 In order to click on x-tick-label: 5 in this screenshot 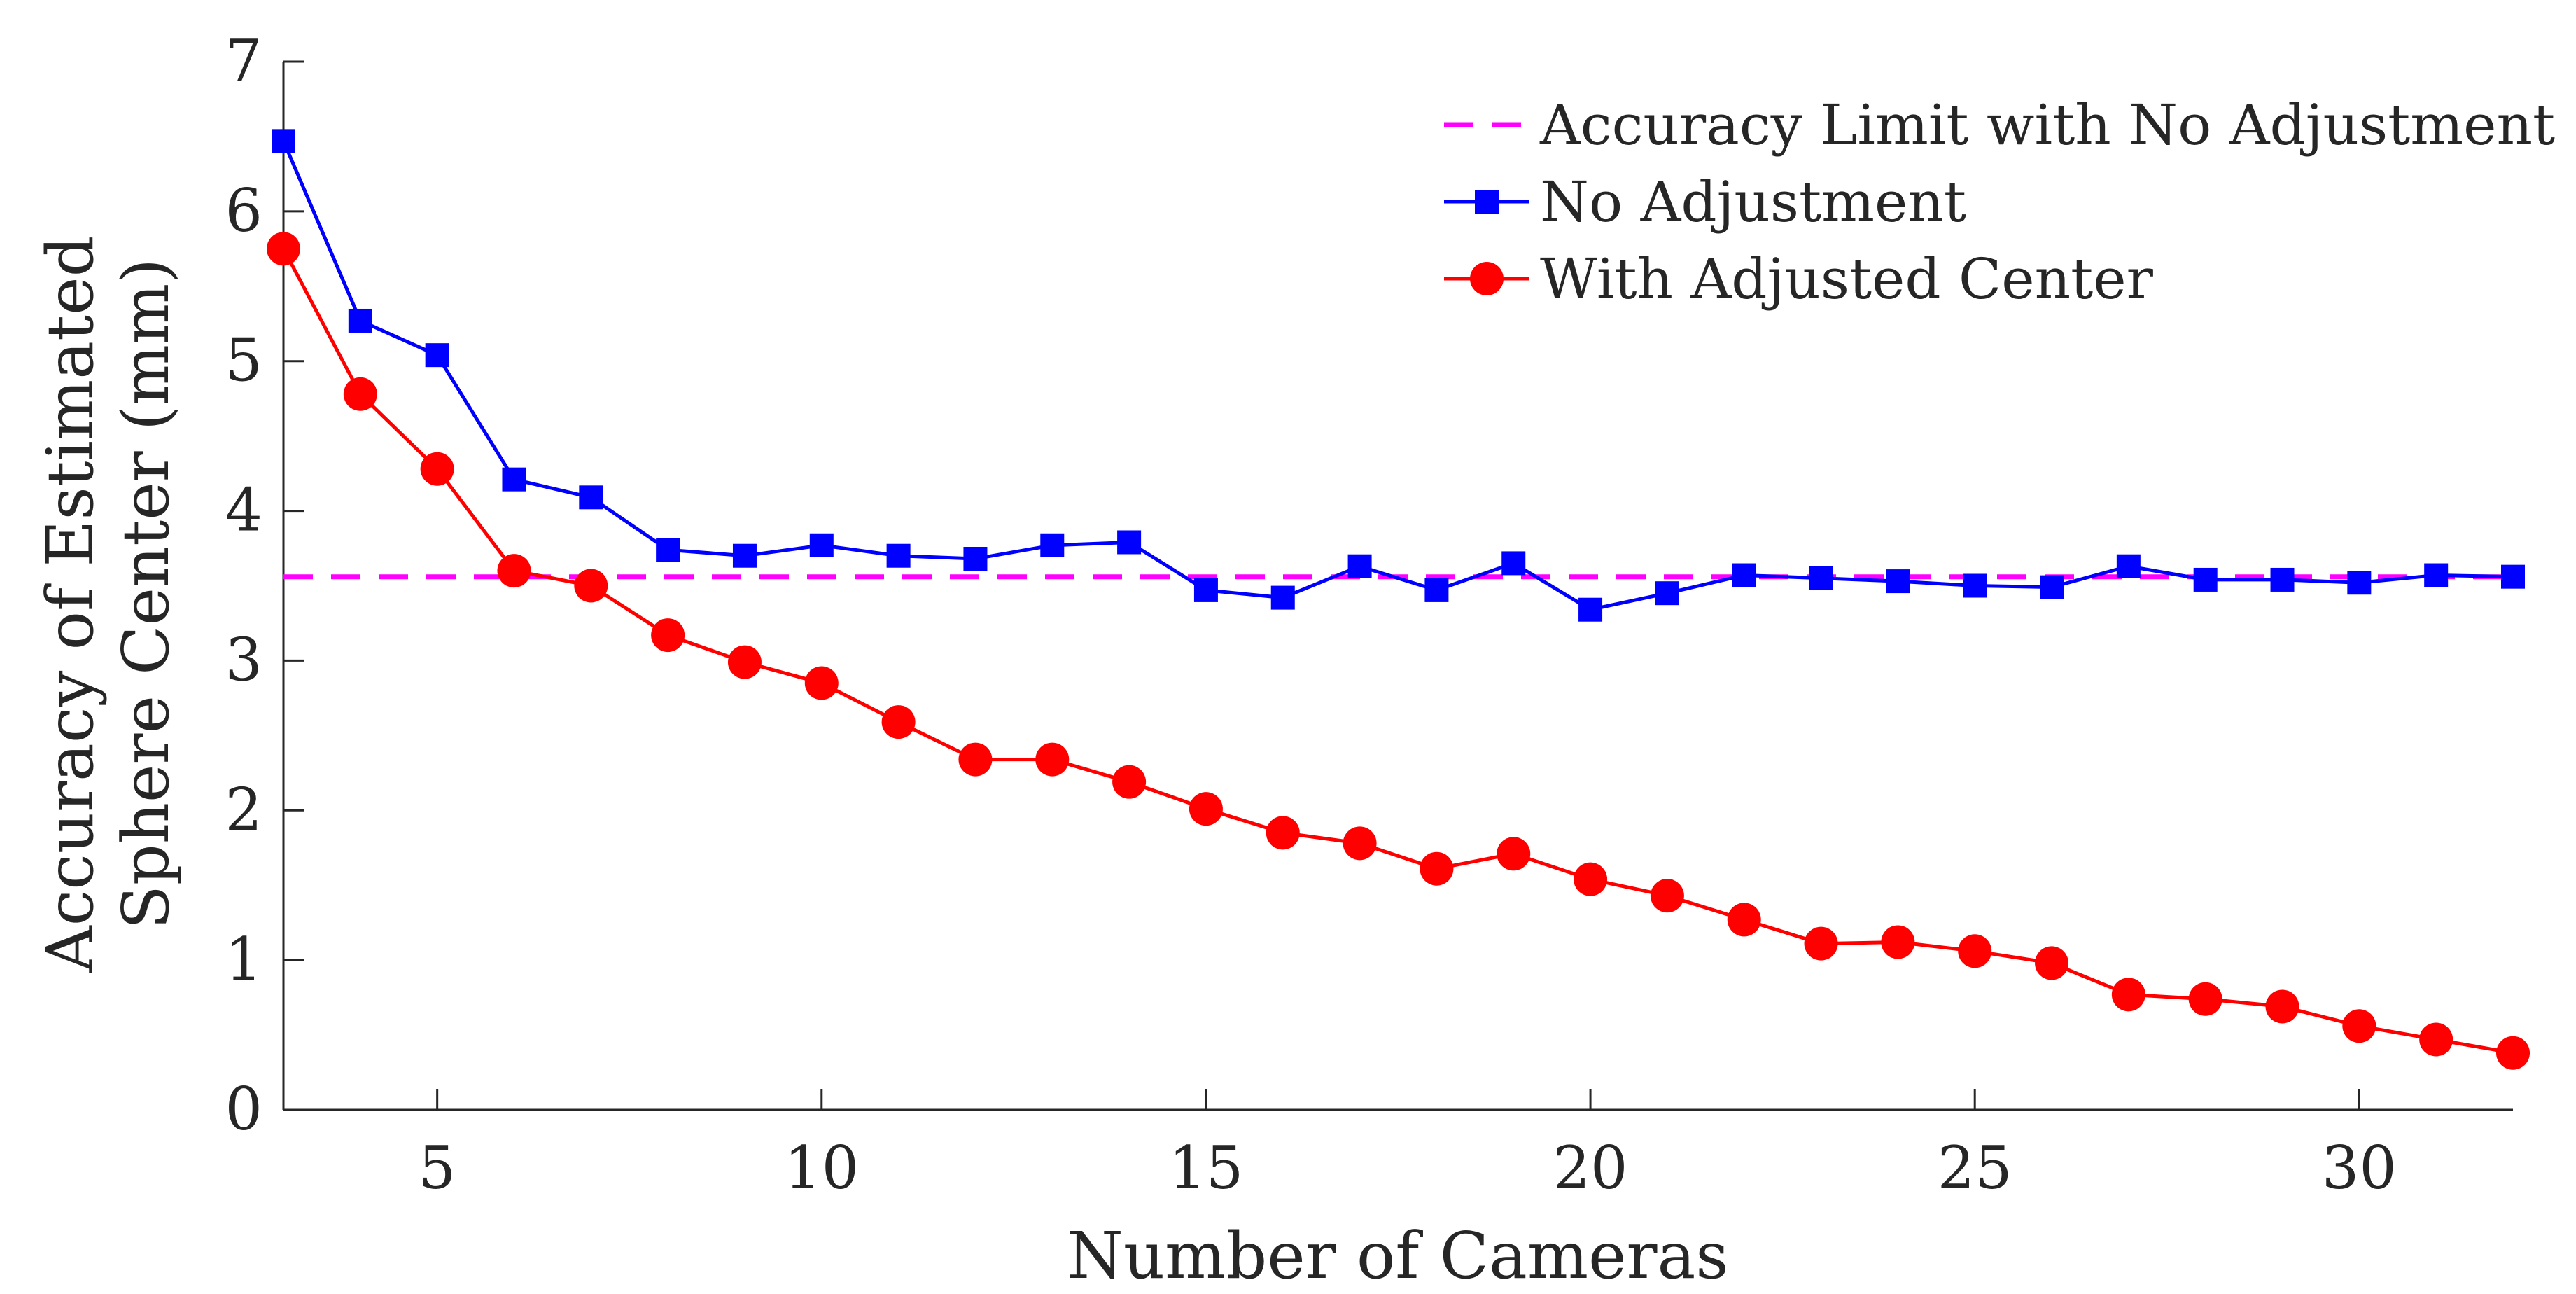, I will do `click(437, 1168)`.